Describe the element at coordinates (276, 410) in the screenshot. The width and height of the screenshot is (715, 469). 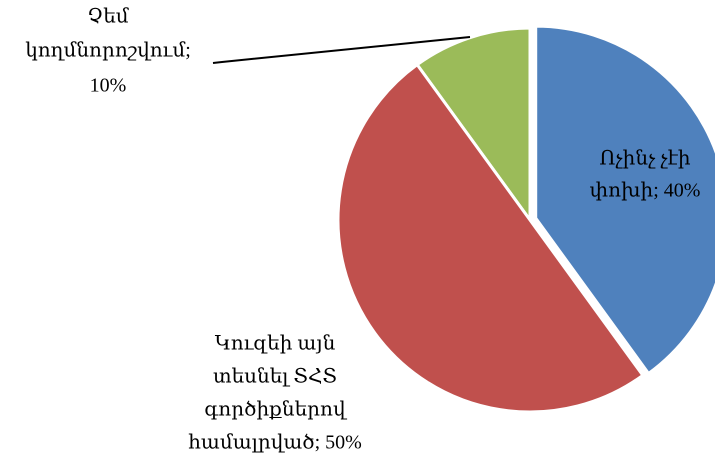
I see `data-label: գործիքներով` at that location.